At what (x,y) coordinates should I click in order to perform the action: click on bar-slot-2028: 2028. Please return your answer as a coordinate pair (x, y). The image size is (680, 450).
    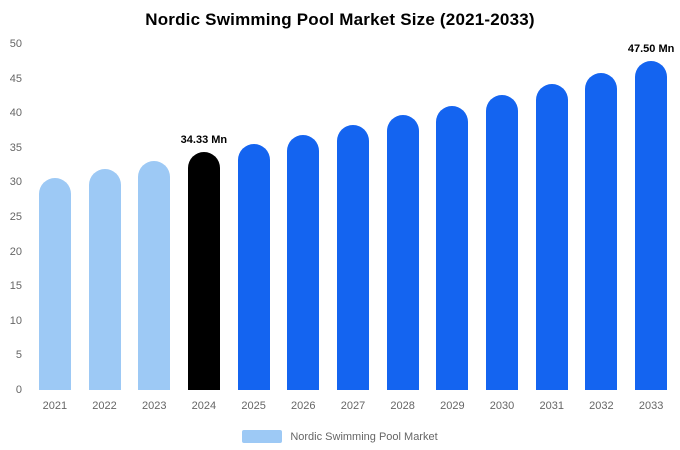
    Looking at the image, I should click on (403, 228).